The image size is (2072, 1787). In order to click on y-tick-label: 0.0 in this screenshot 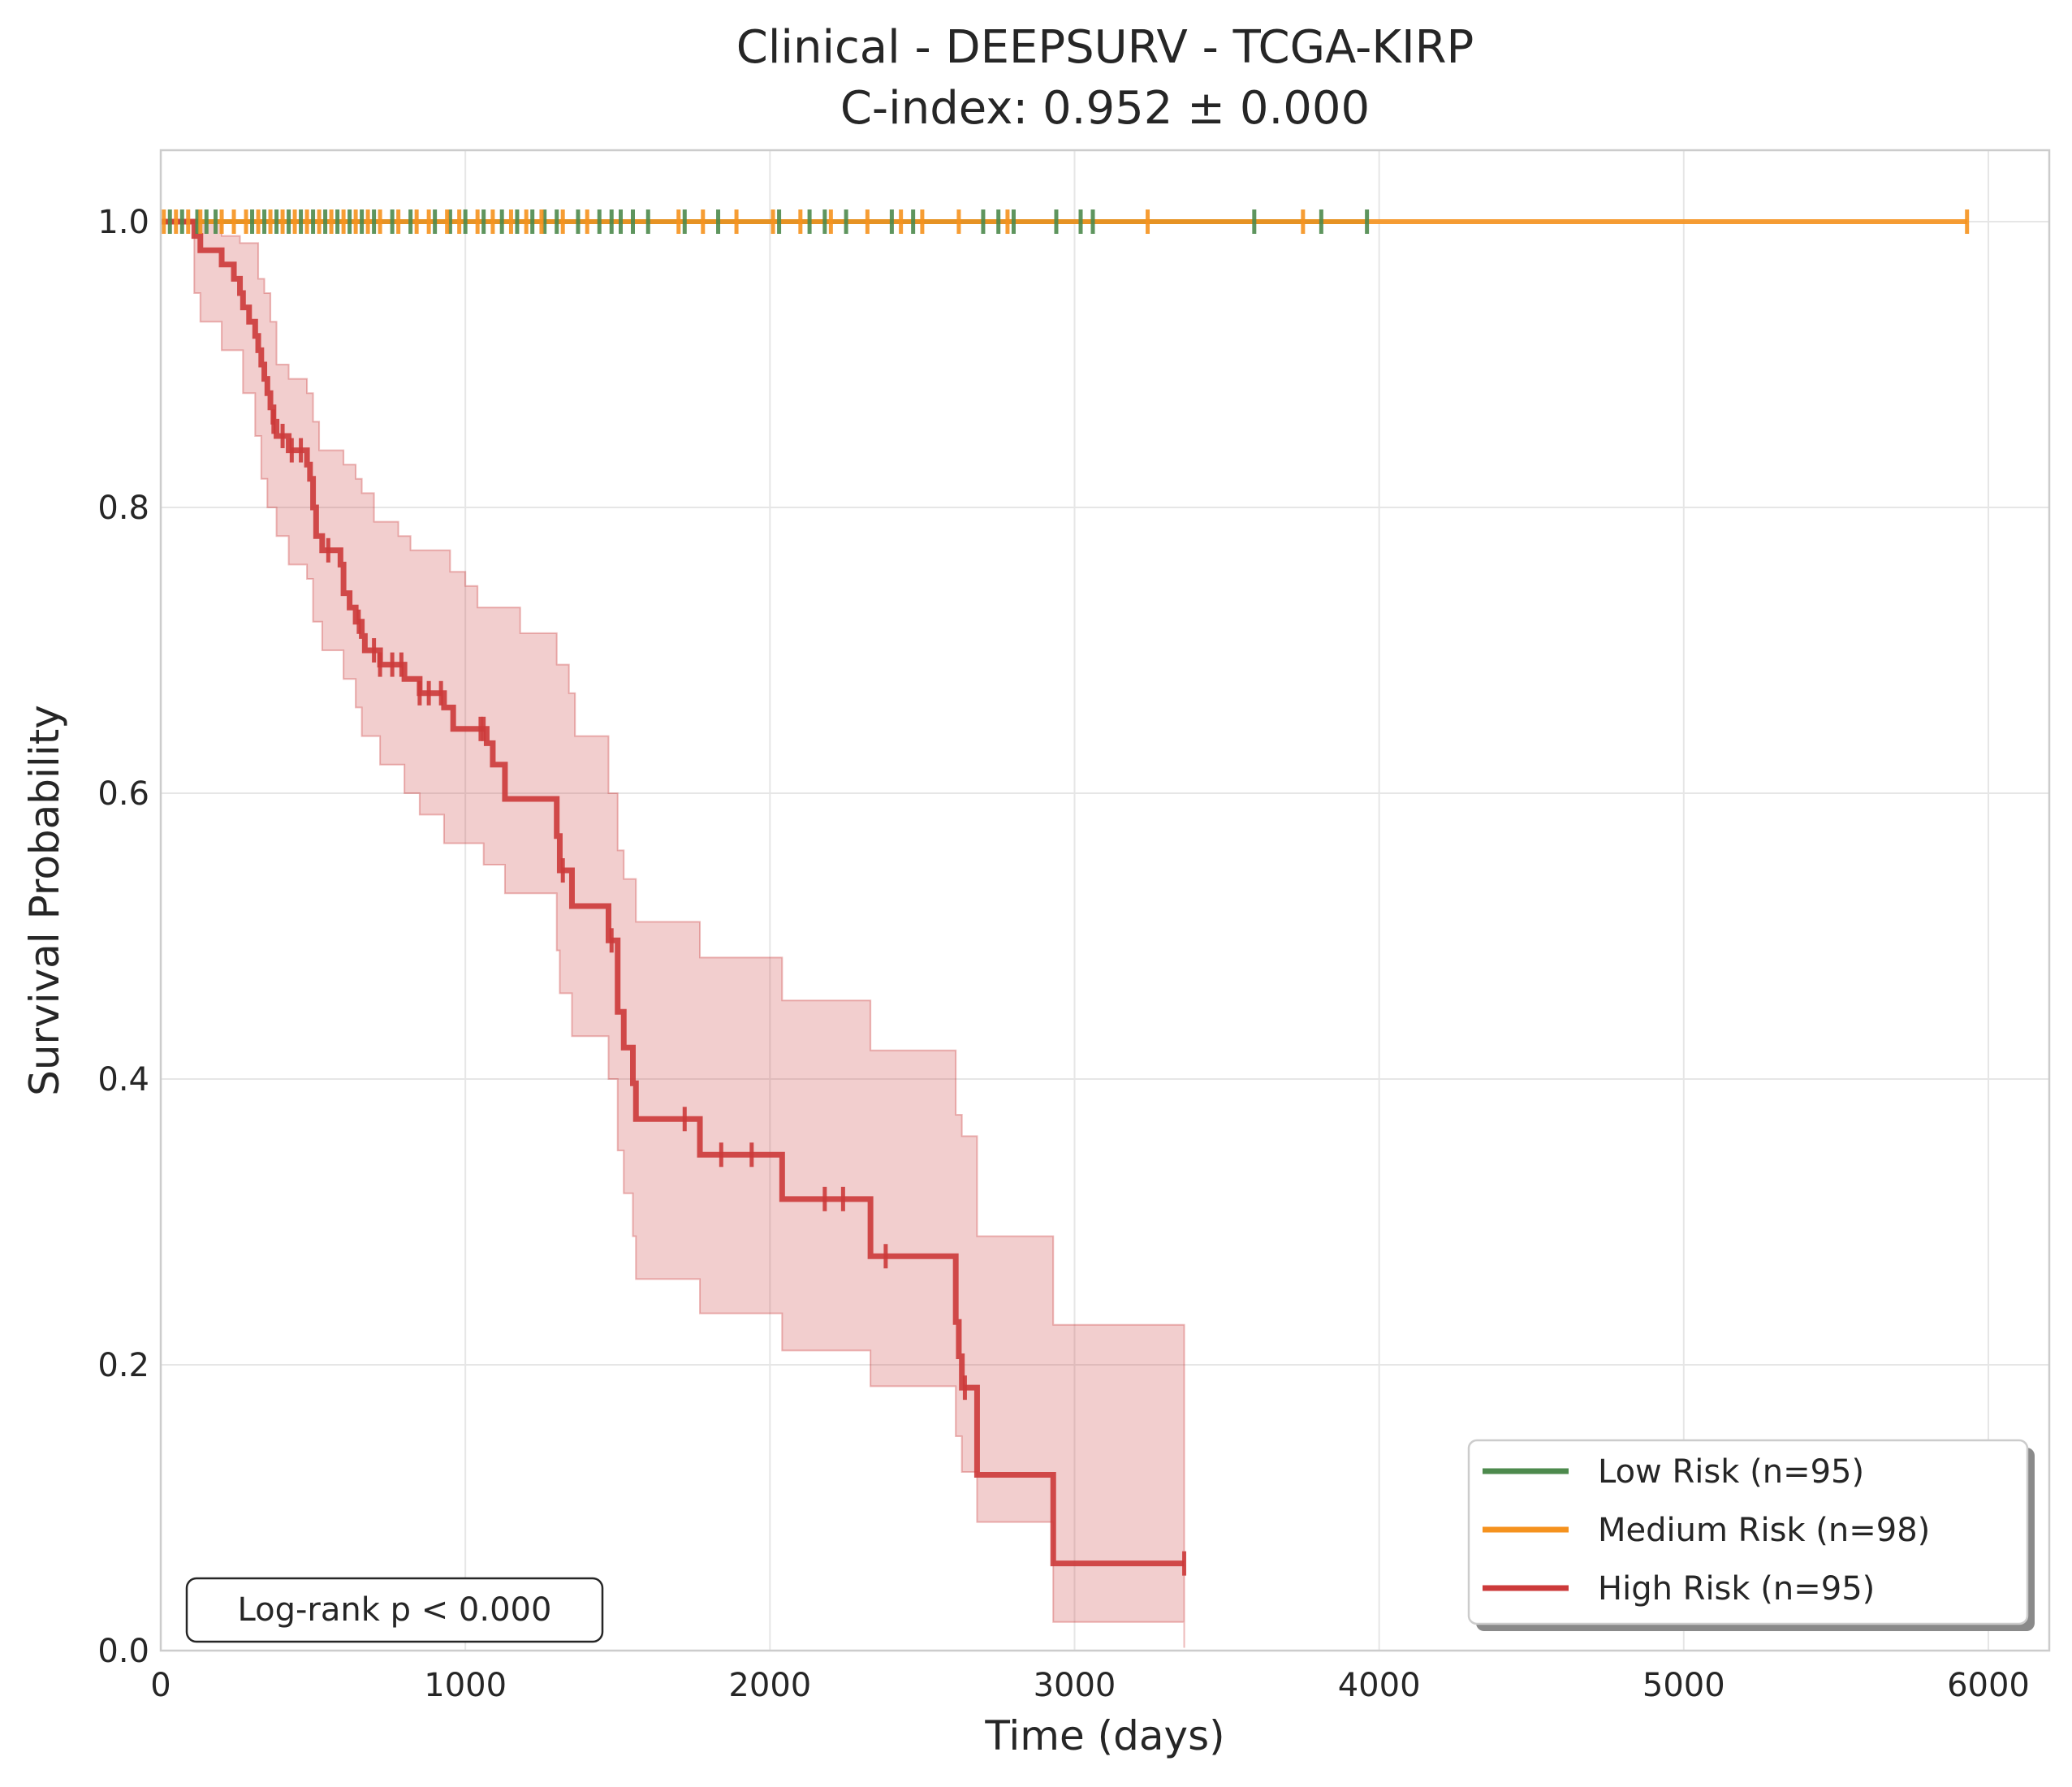, I will do `click(123, 1651)`.